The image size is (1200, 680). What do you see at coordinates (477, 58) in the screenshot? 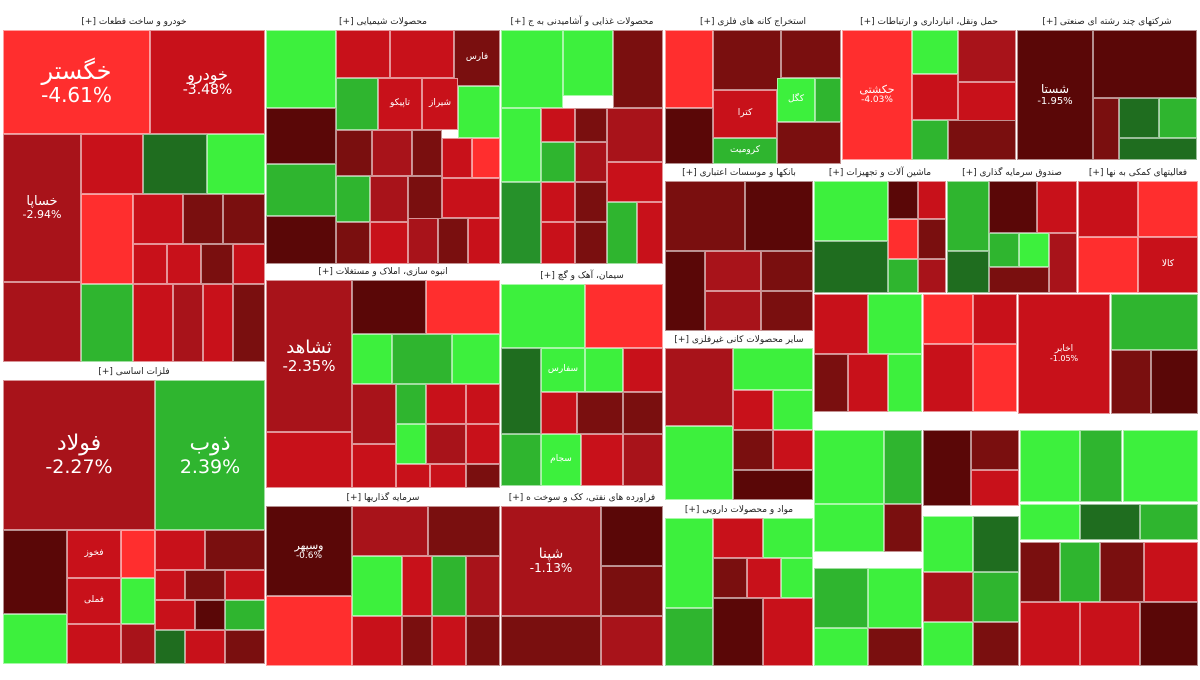
I see `stock-tile: فارس` at bounding box center [477, 58].